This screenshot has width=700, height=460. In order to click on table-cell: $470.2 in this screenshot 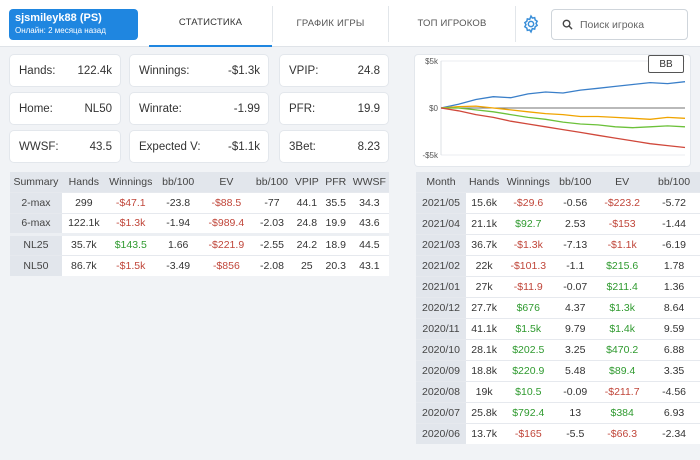, I will do `click(622, 349)`.